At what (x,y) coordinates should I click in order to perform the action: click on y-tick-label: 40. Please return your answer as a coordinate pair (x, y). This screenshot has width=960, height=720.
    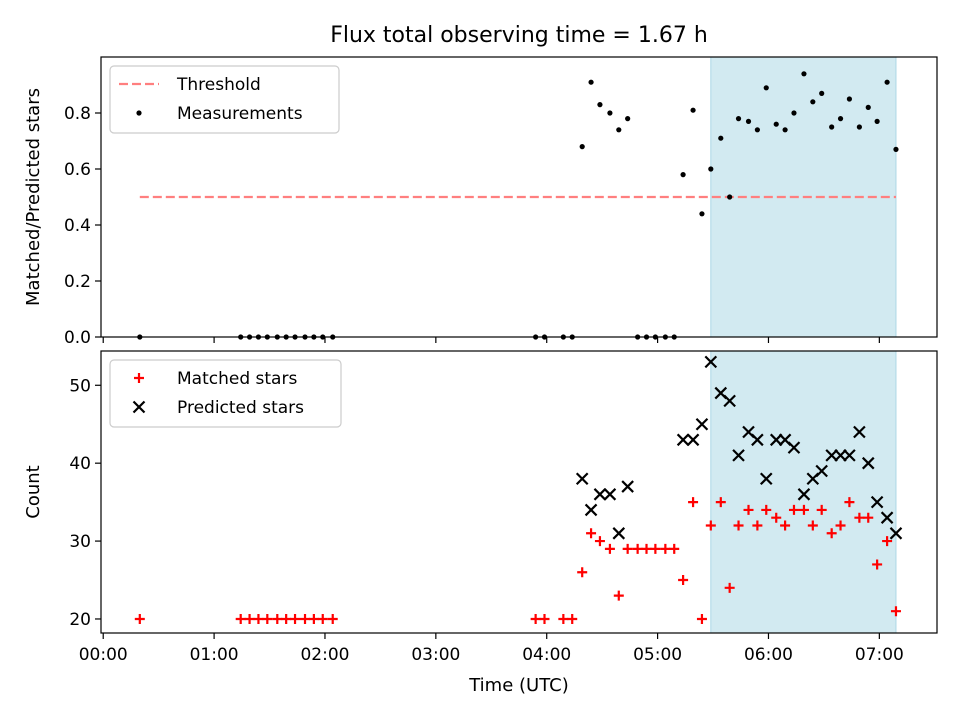
    Looking at the image, I should click on (80, 464).